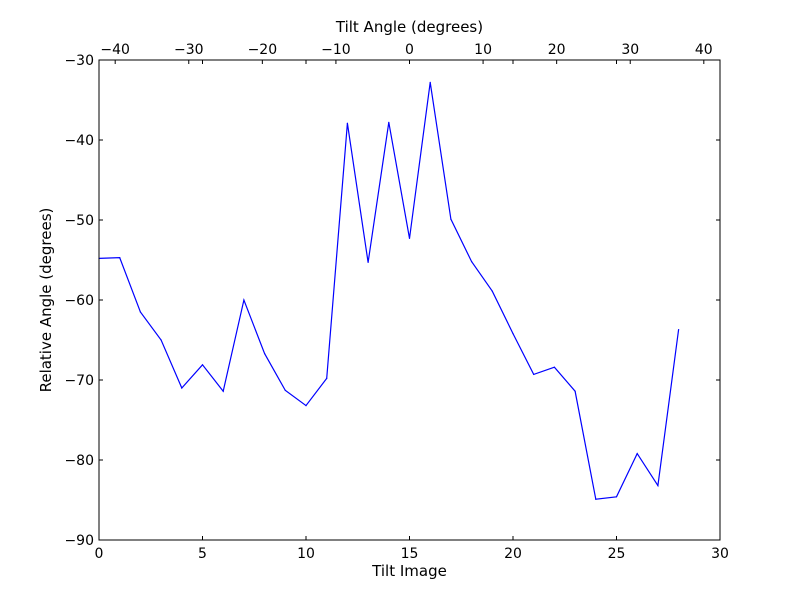 This screenshot has height=605, width=800. Describe the element at coordinates (720, 554) in the screenshot. I see `x-tick-label: 30` at that location.